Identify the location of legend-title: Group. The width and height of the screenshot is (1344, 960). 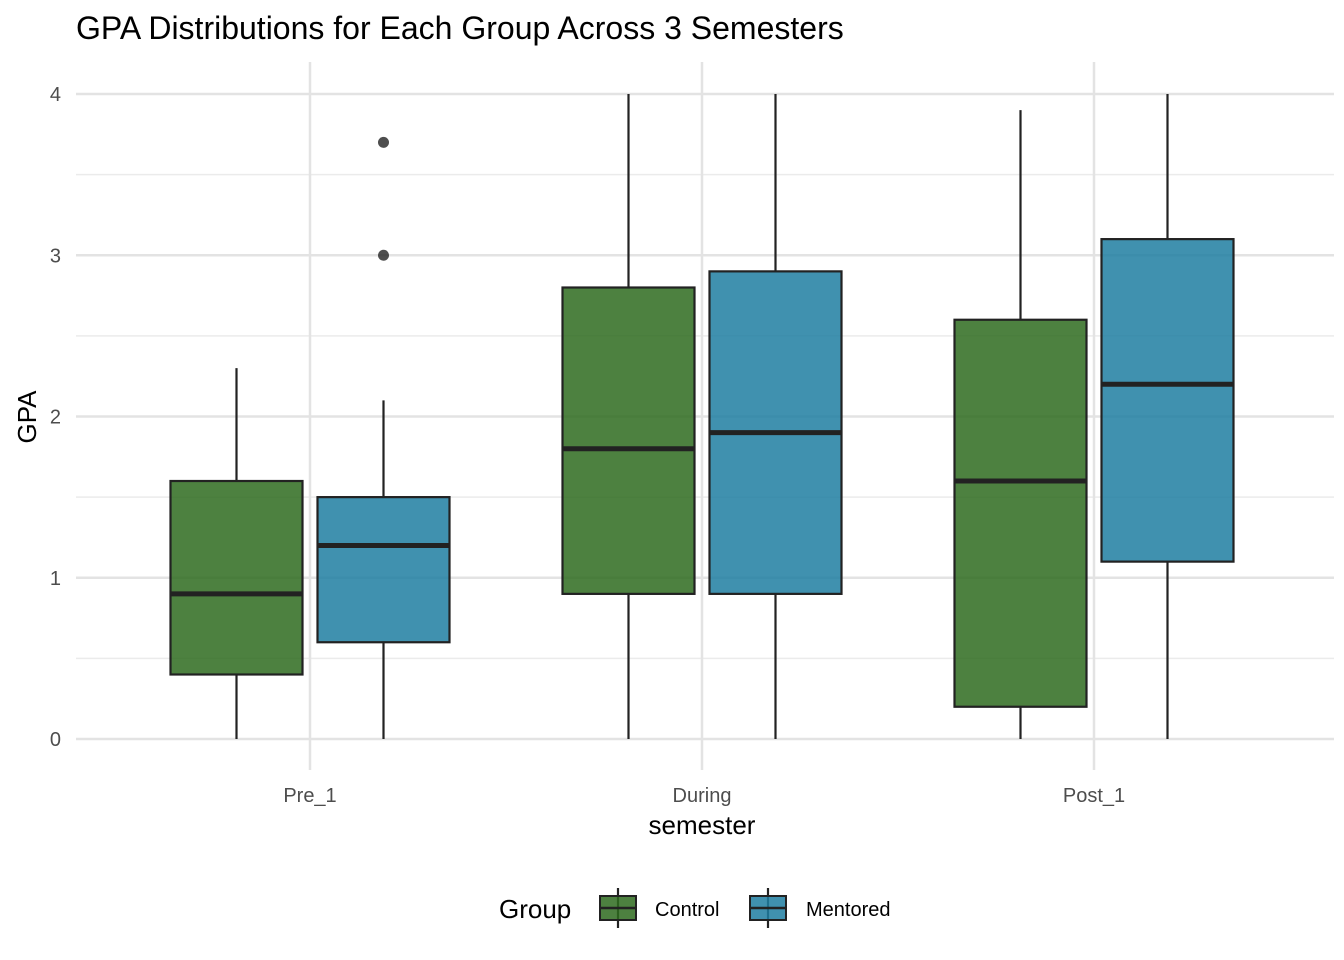
(535, 909).